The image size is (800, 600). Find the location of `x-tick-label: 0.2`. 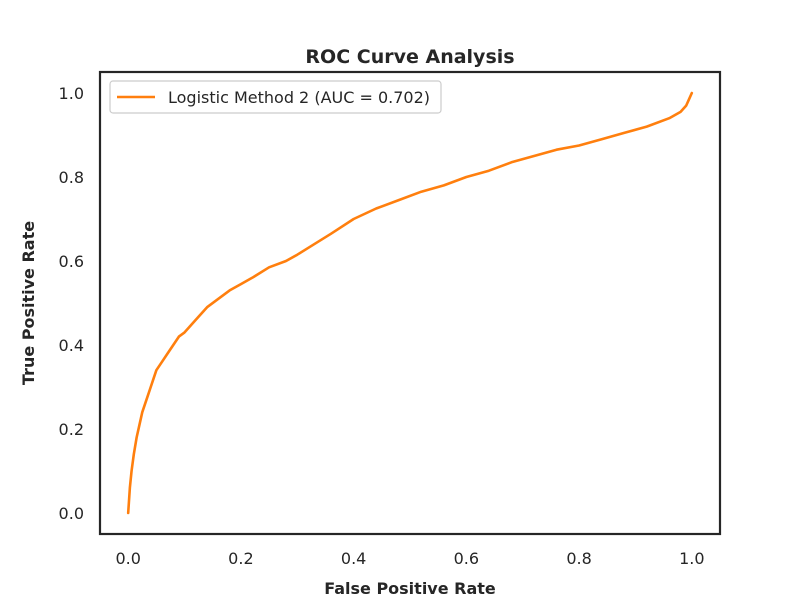

x-tick-label: 0.2 is located at coordinates (240, 558).